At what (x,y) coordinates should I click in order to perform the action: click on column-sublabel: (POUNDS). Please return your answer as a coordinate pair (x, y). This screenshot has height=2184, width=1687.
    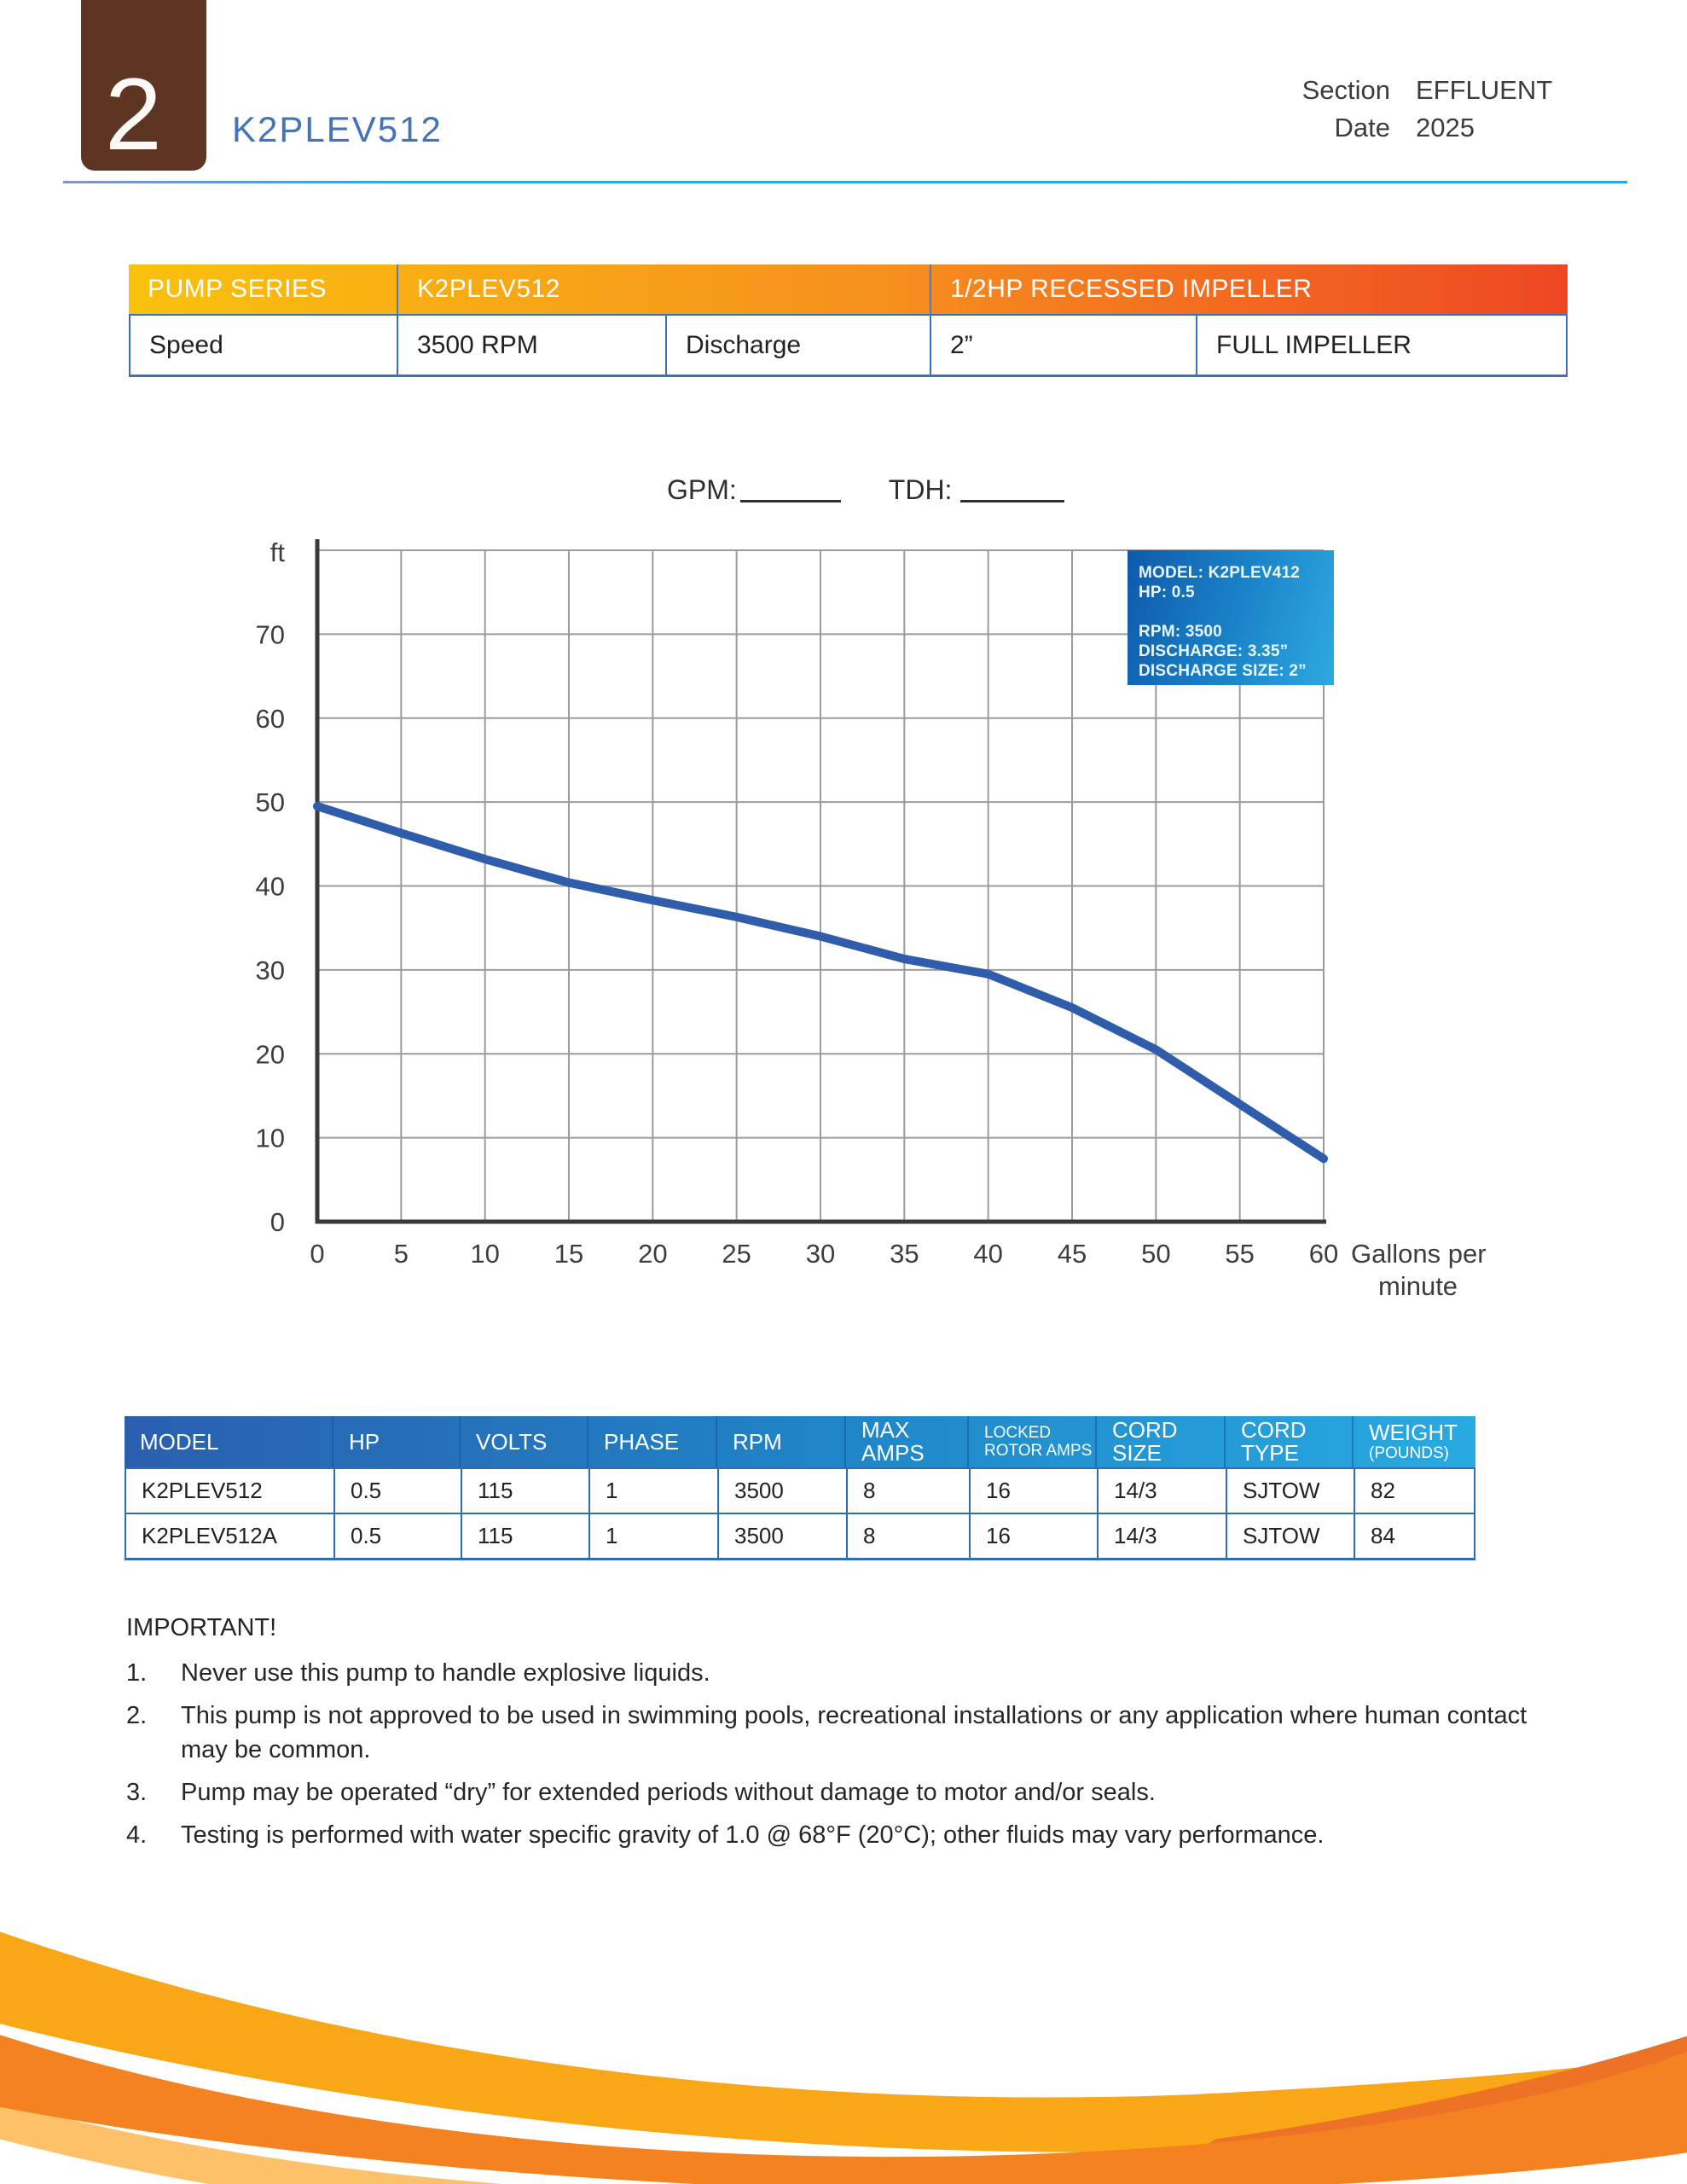
    Looking at the image, I should click on (1409, 1453).